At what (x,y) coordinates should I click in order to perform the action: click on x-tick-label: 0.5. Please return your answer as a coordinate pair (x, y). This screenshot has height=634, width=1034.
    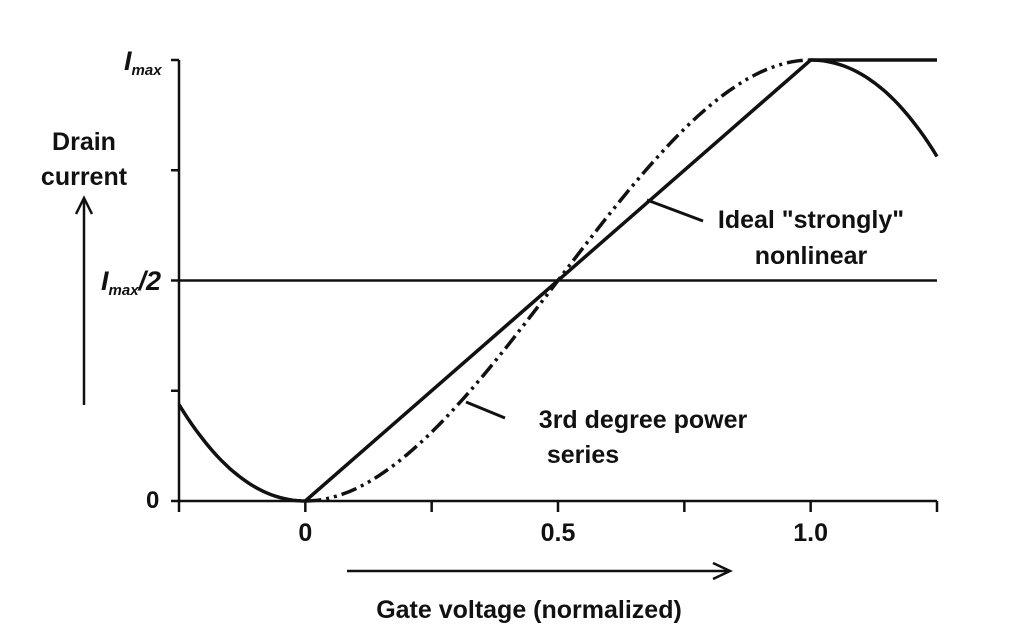
    Looking at the image, I should click on (558, 533).